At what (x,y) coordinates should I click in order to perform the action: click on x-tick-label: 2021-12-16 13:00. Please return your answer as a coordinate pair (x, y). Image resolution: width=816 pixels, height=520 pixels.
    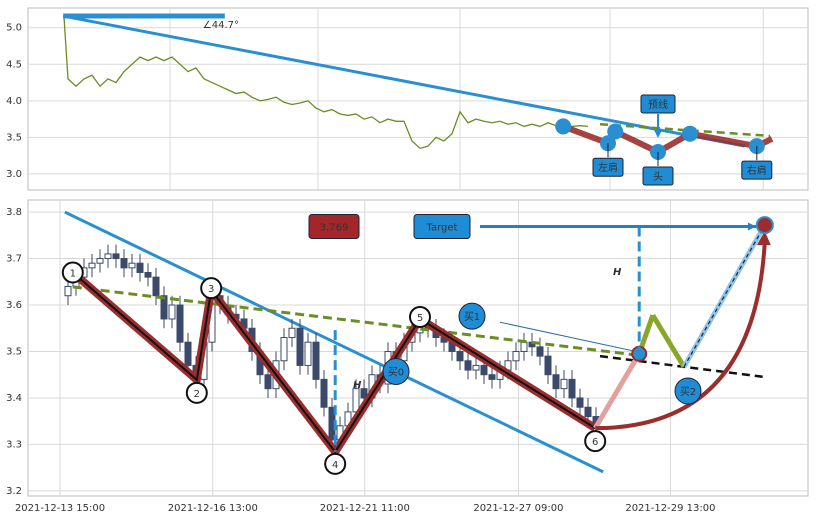
    Looking at the image, I should click on (213, 508).